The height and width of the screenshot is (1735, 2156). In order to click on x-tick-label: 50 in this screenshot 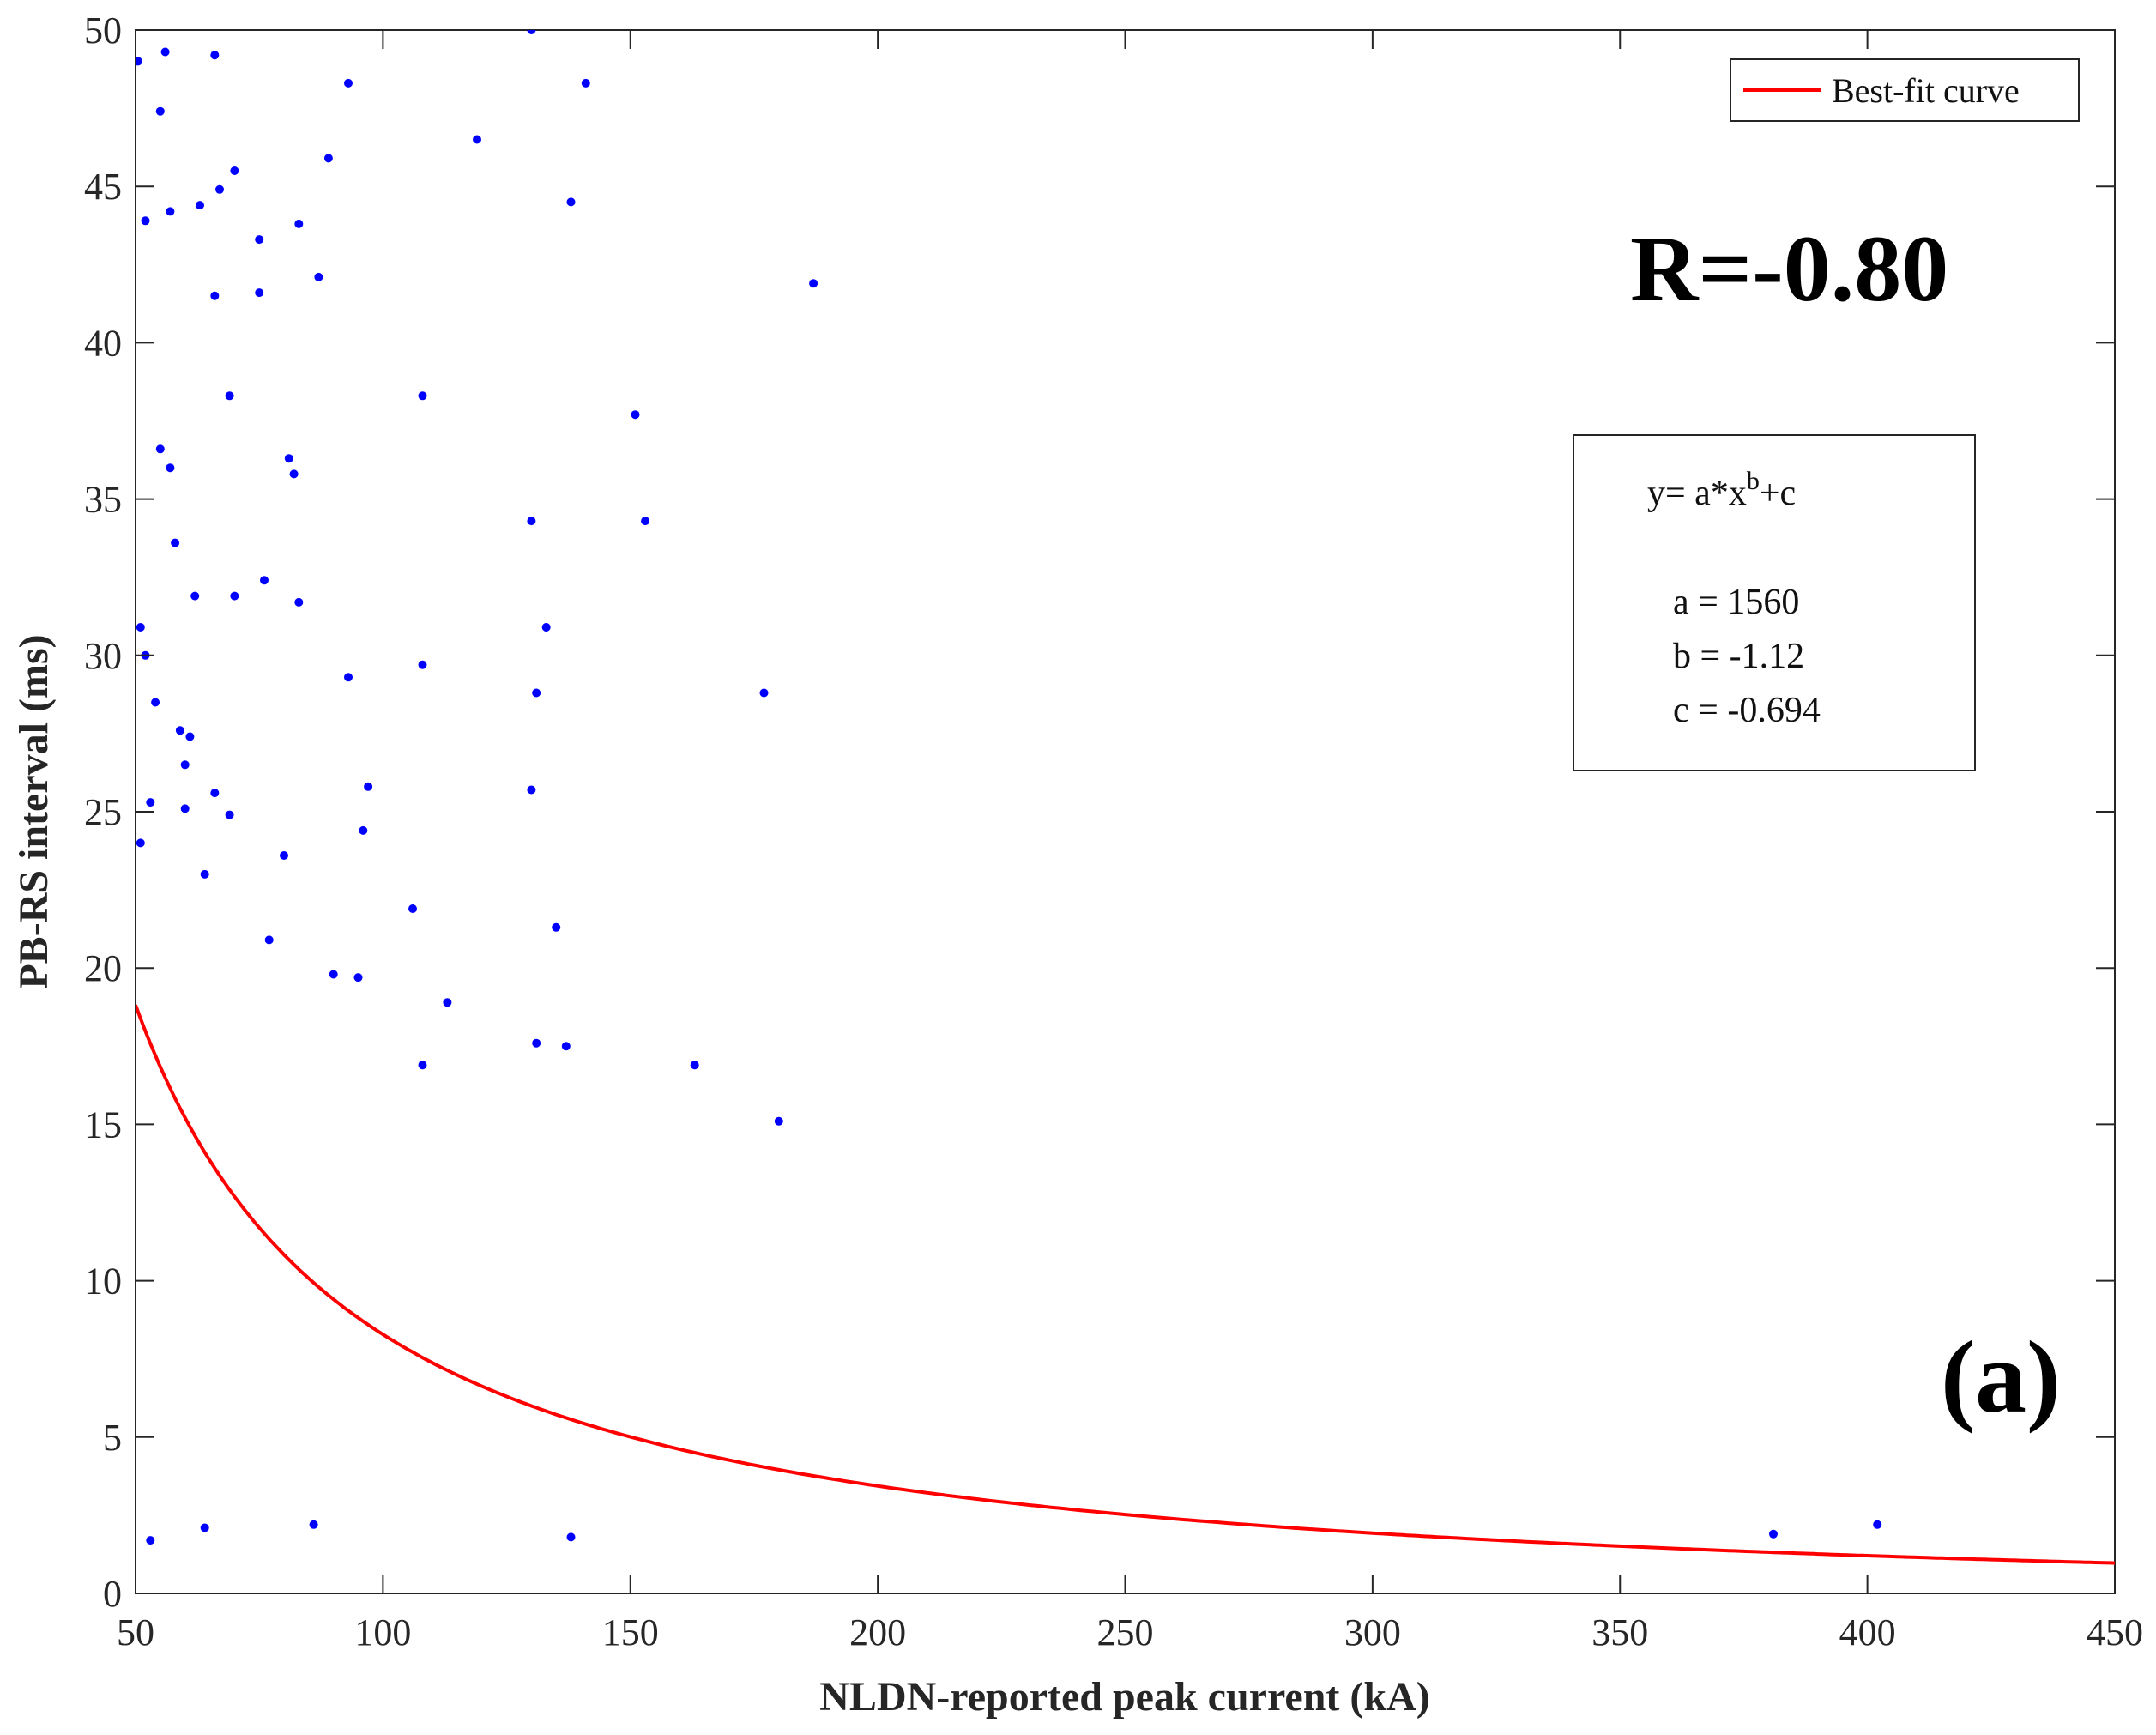, I will do `click(135, 1632)`.